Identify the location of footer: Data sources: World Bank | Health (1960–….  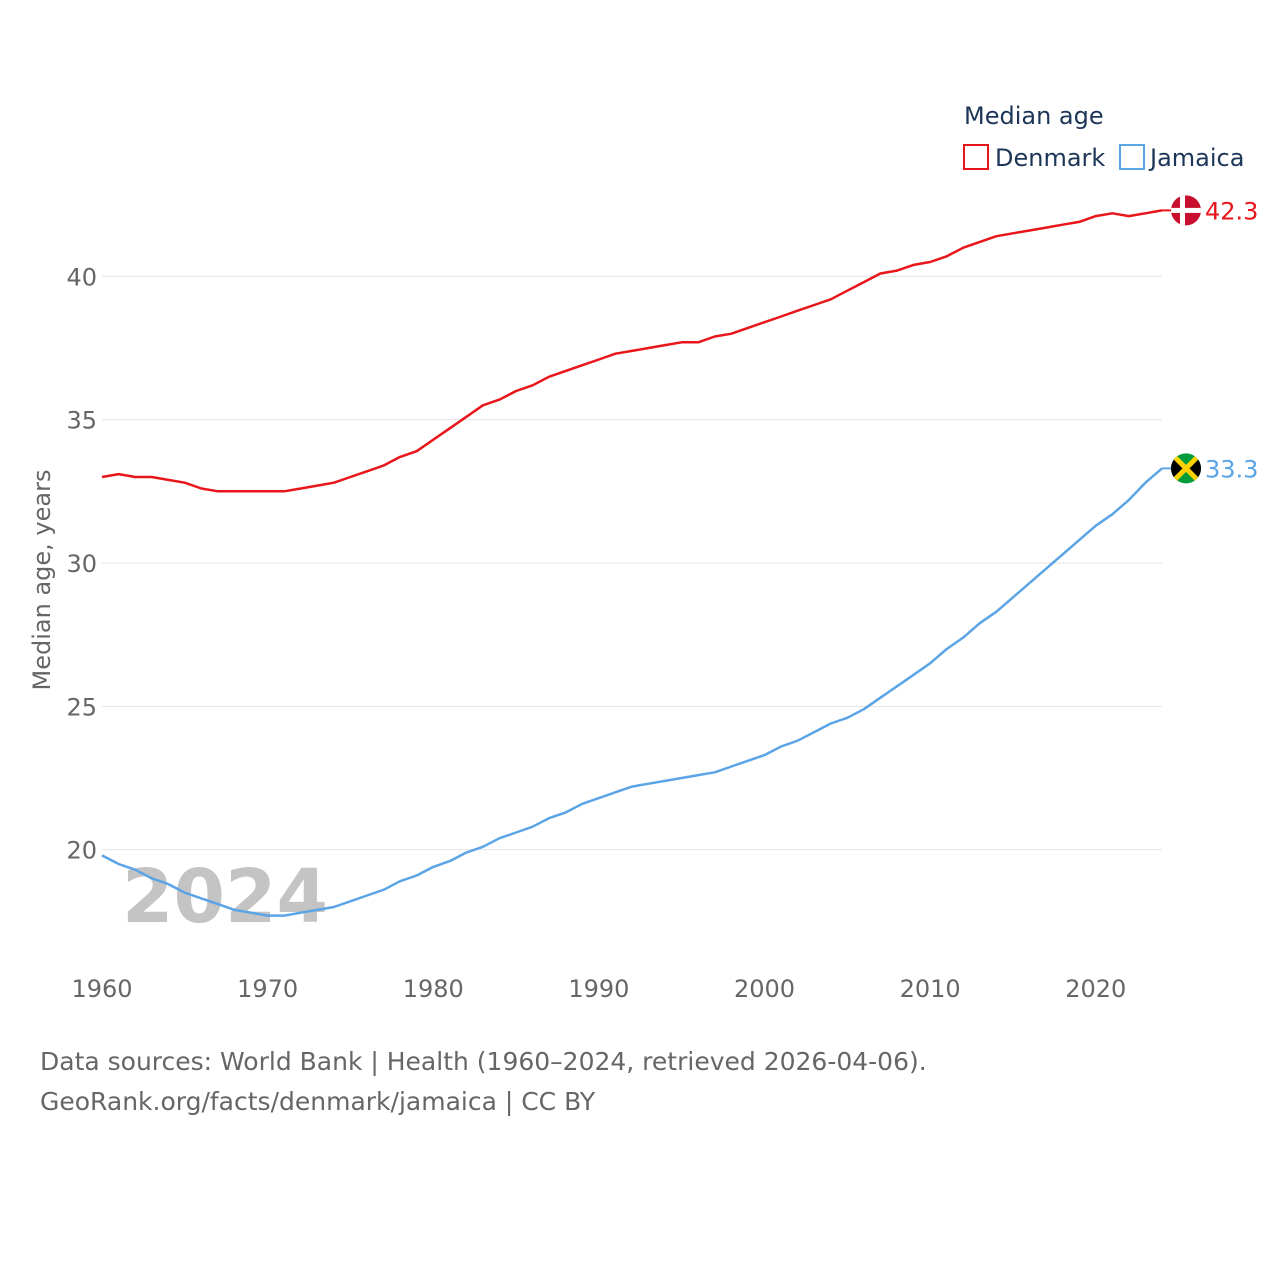
(483, 1082).